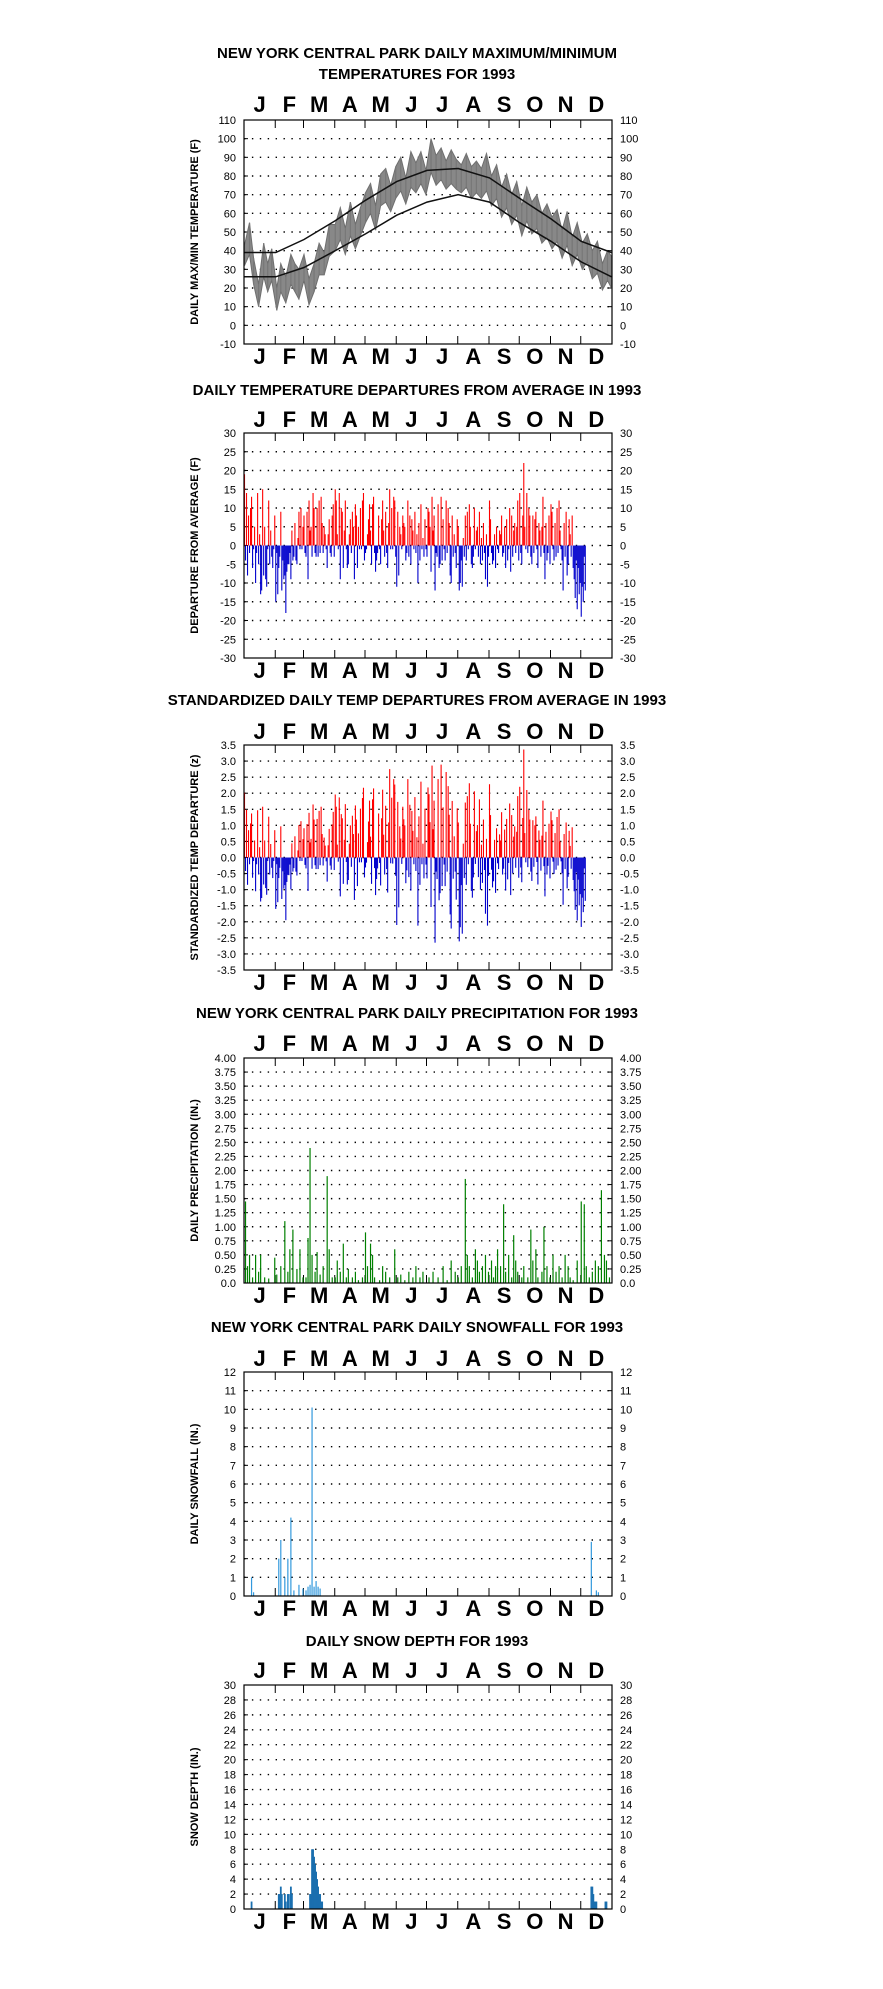  Describe the element at coordinates (626, 233) in the screenshot. I see `y-tick-label-right: 50` at that location.